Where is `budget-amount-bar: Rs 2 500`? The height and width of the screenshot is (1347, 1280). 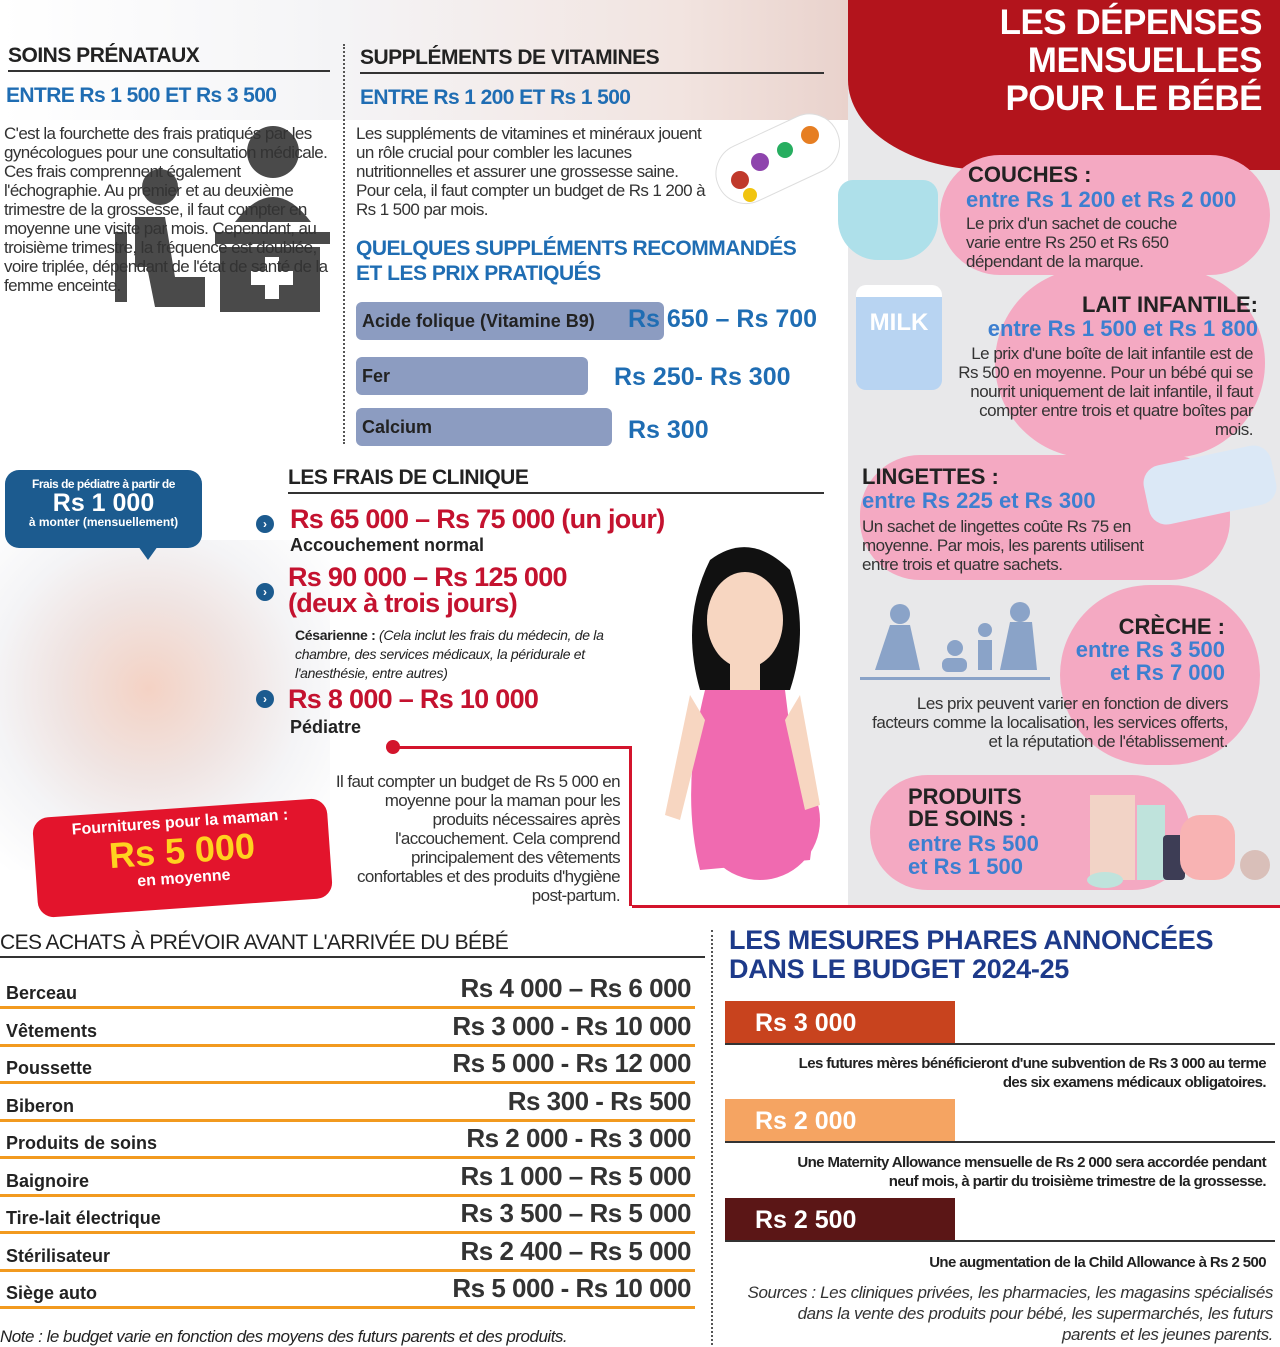 budget-amount-bar: Rs 2 500 is located at coordinates (840, 1220).